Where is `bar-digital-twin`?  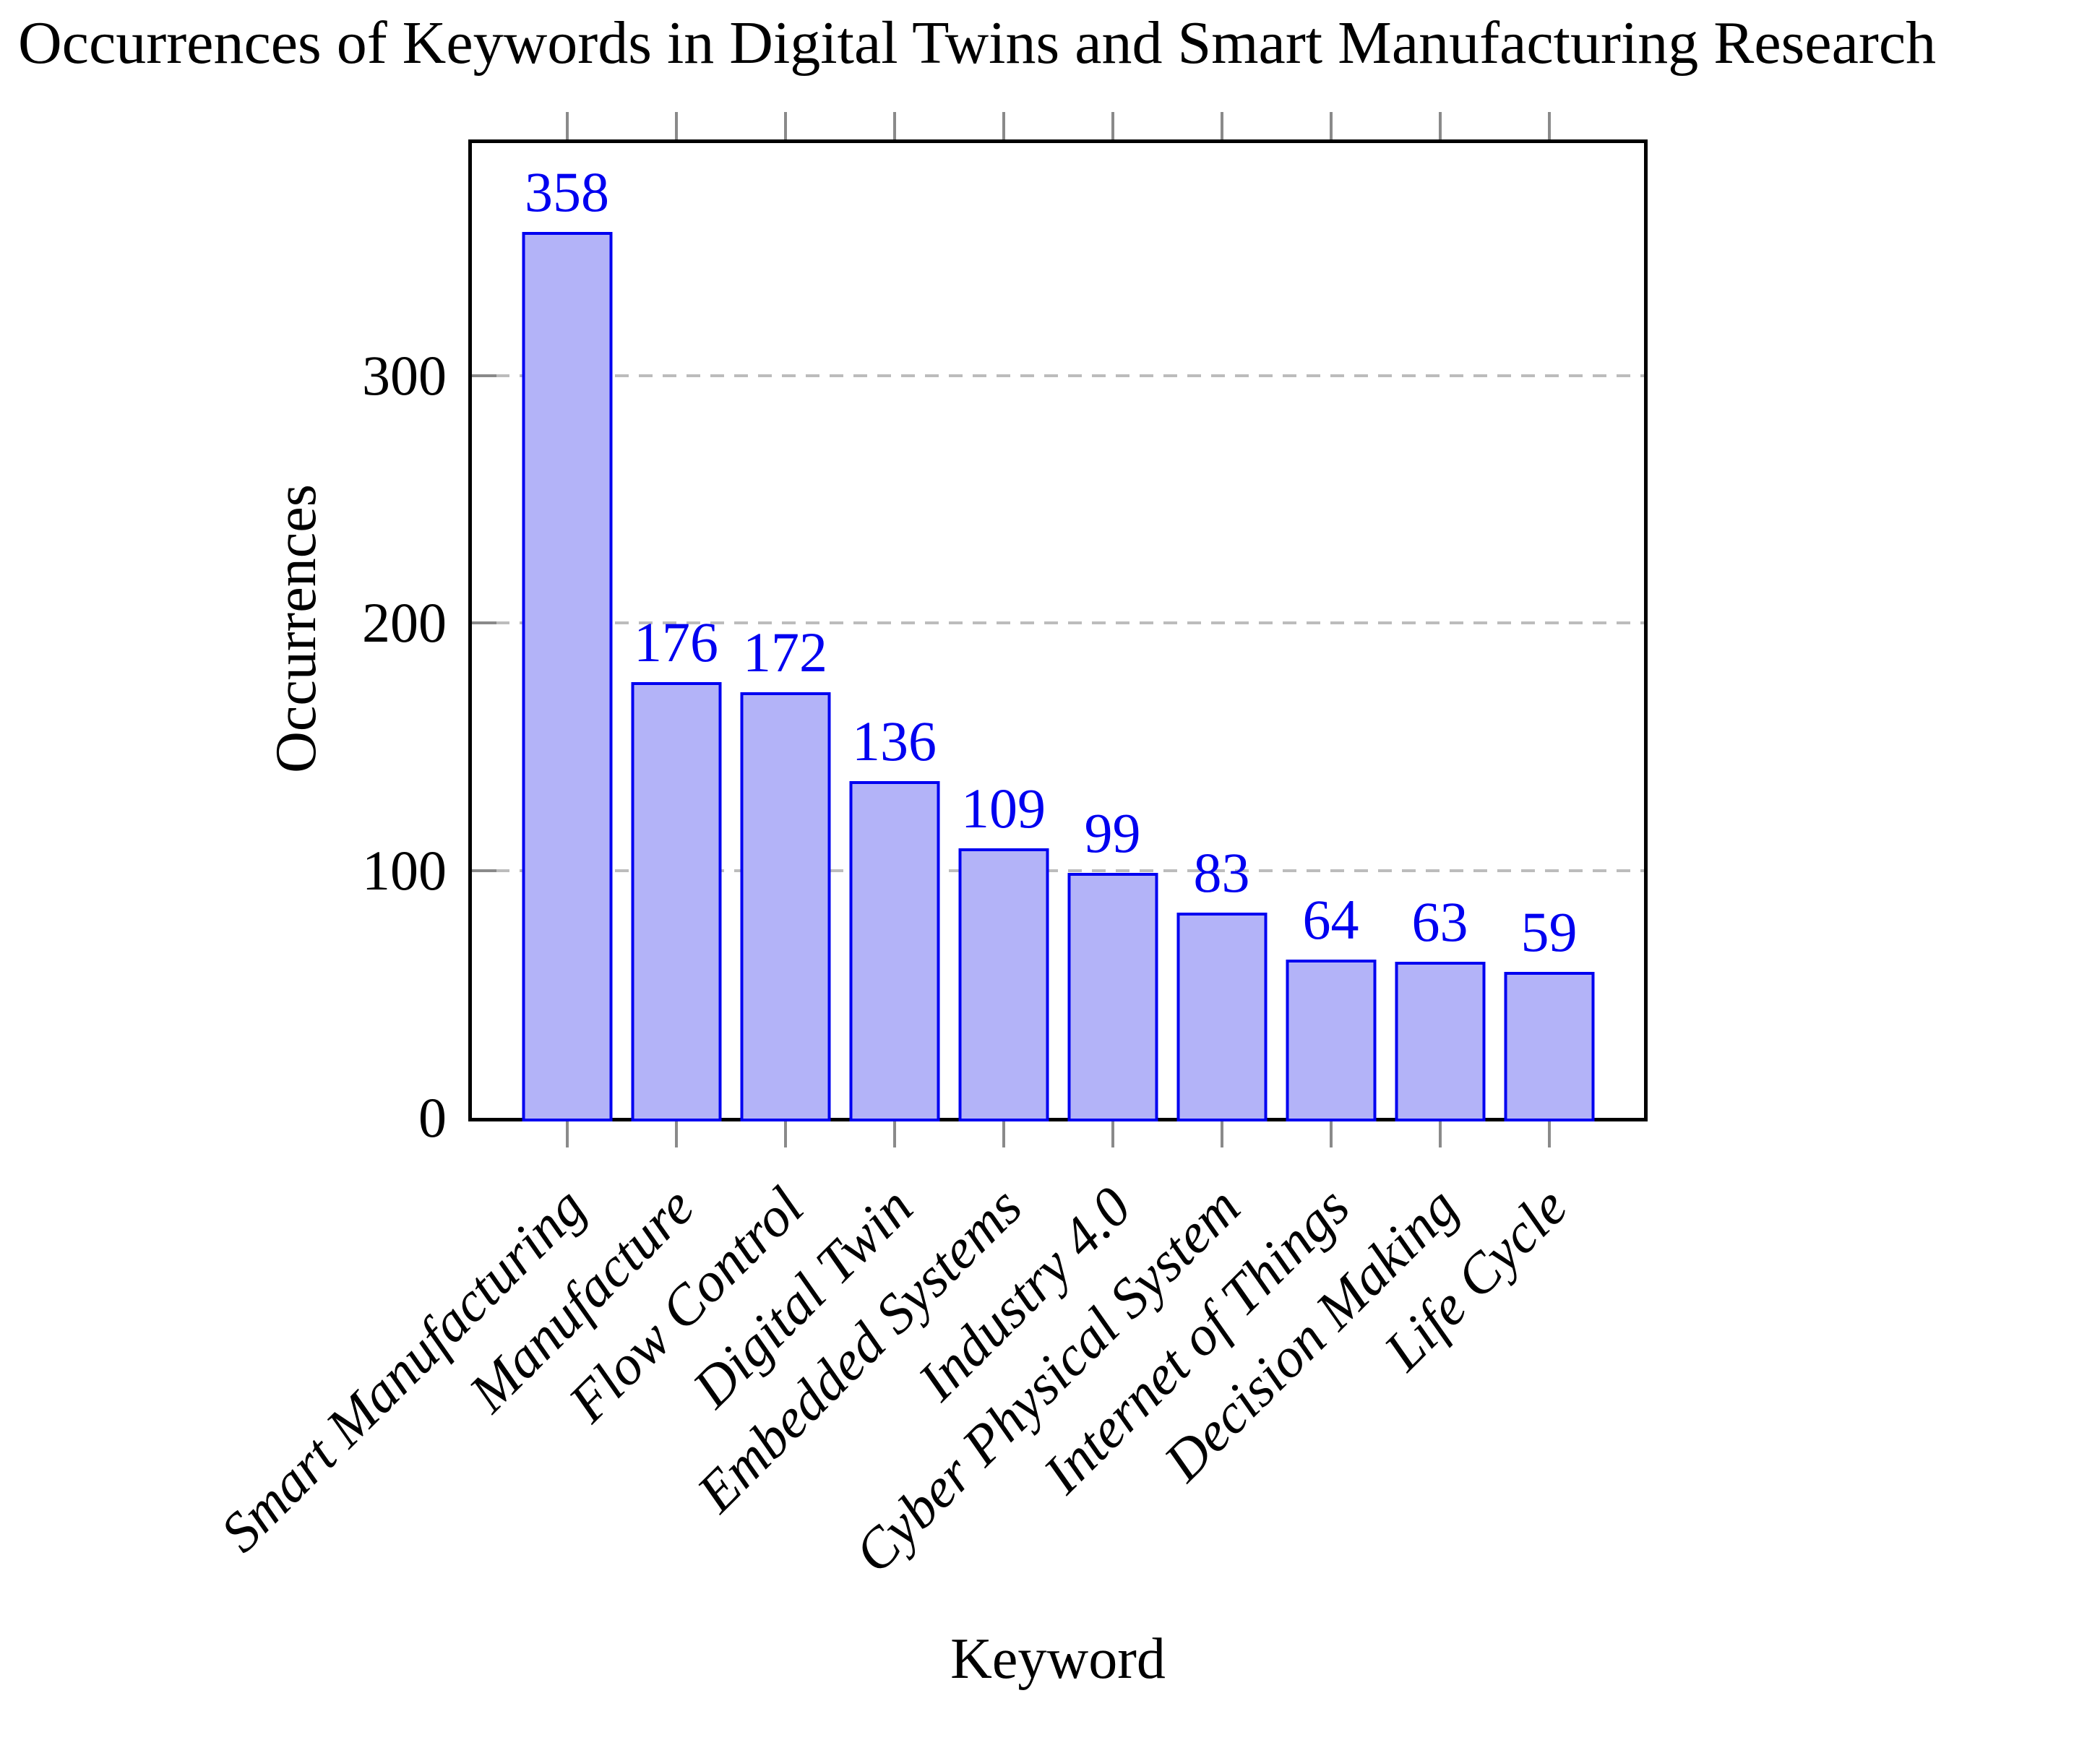 bar-digital-twin is located at coordinates (894, 951).